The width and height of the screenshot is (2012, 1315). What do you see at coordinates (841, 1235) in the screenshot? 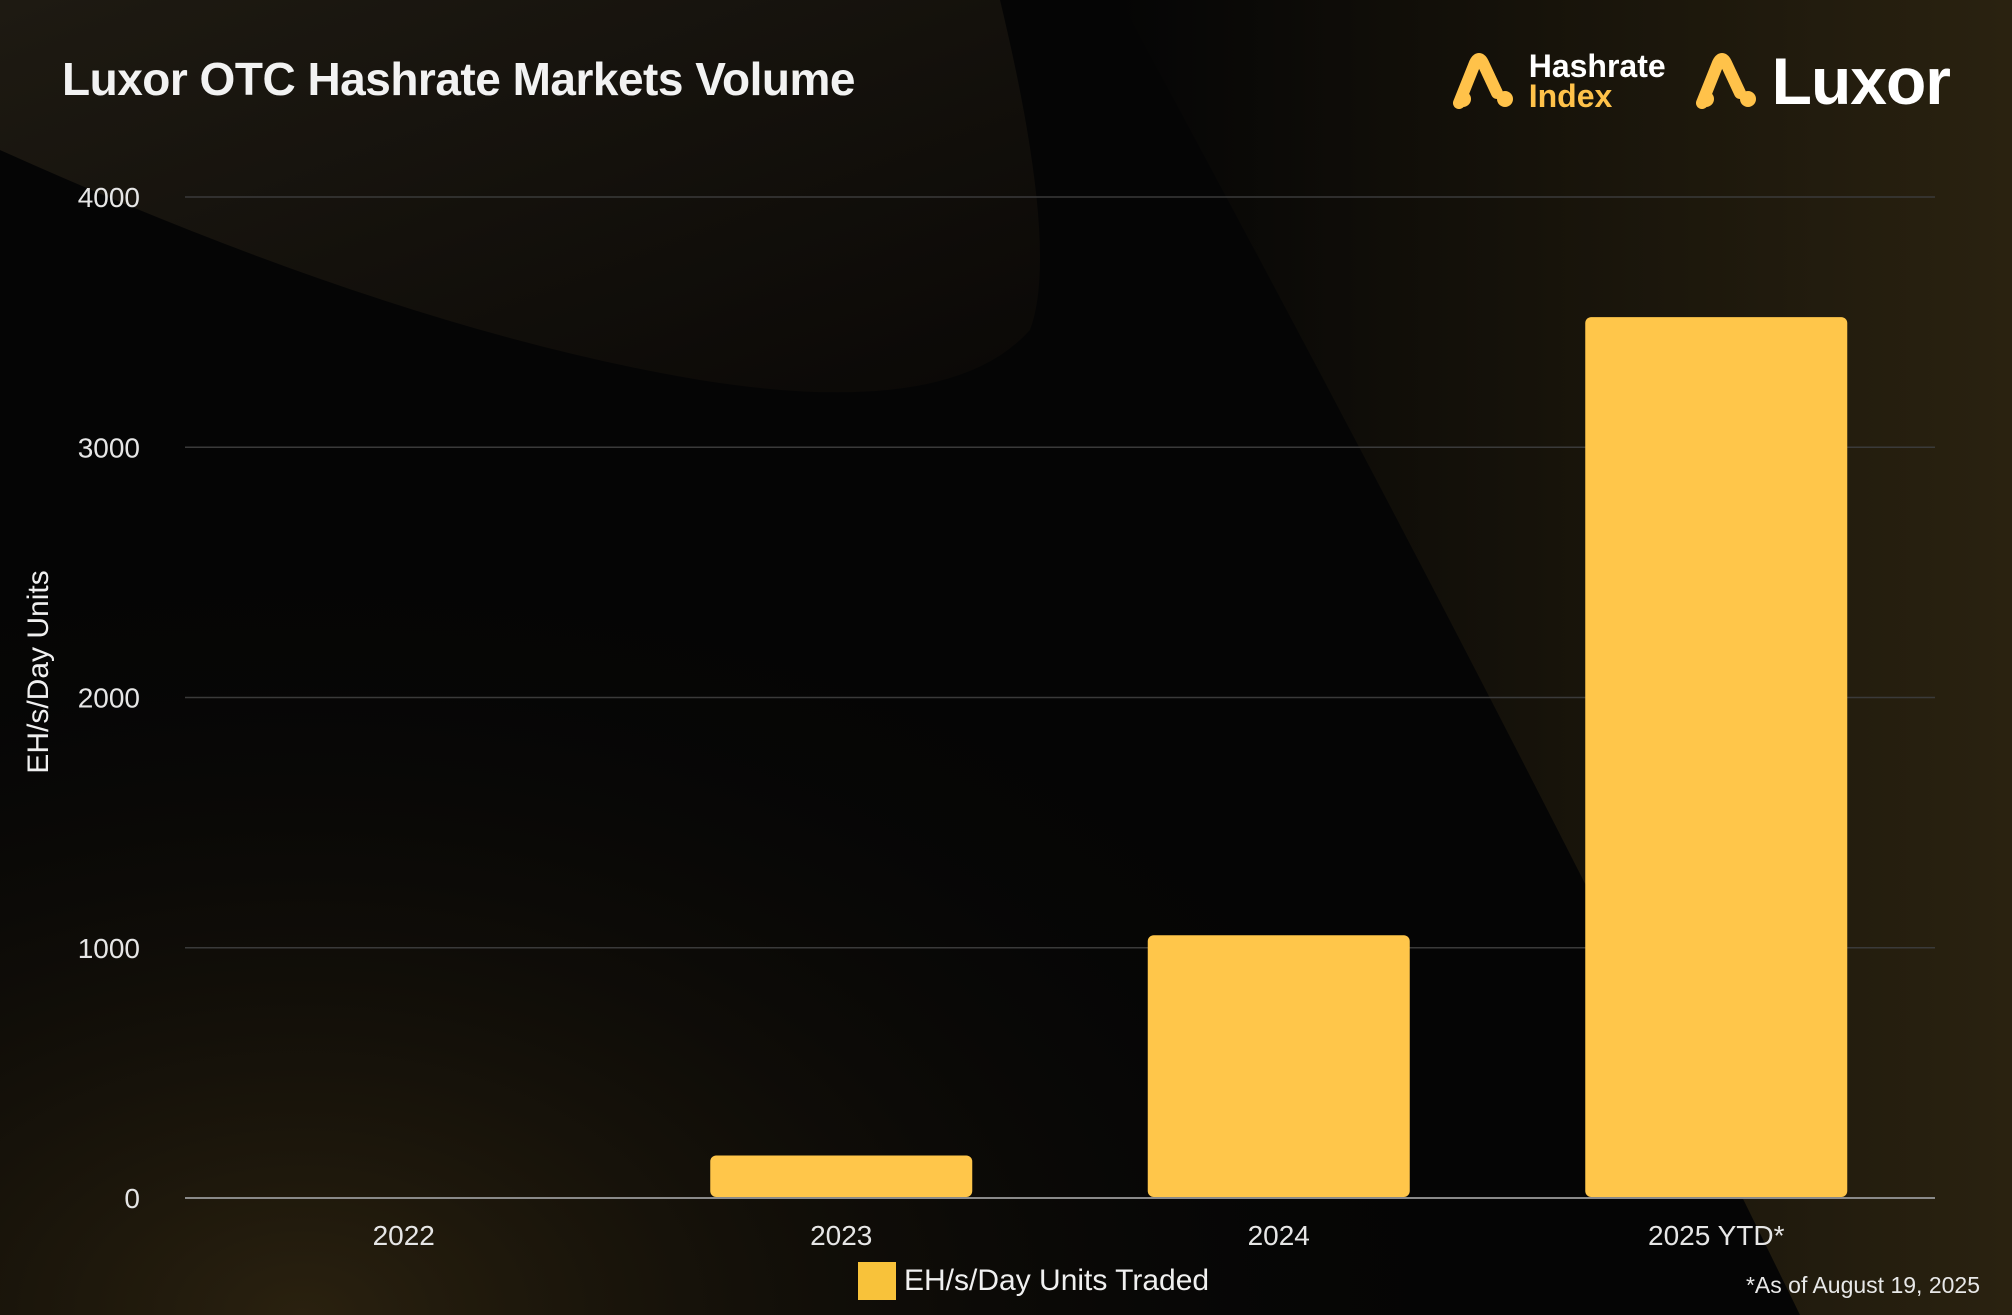
I see `x-tick-label: 2023` at bounding box center [841, 1235].